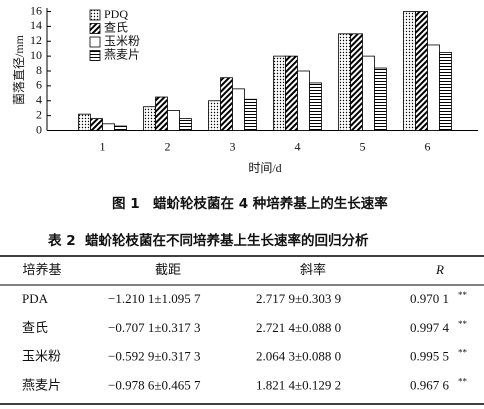 The image size is (484, 409). I want to click on y-tick-label: 16, so click(36, 10).